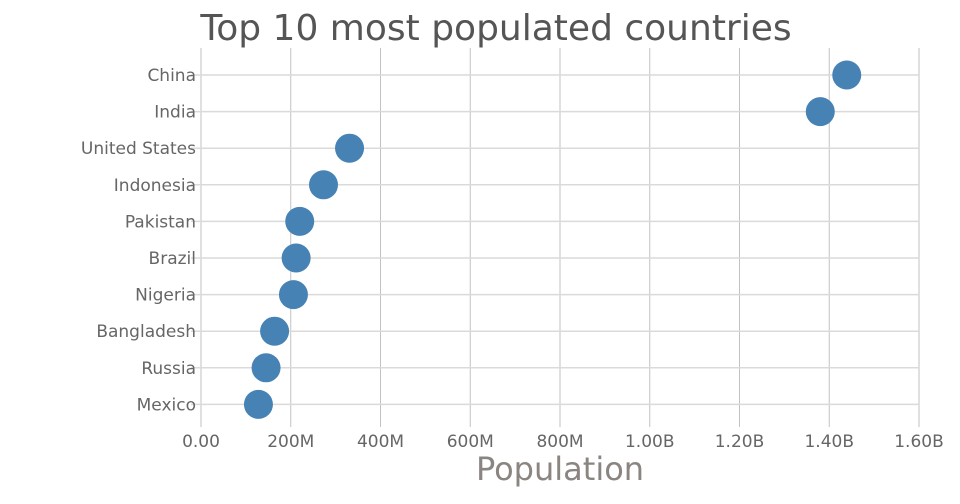  I want to click on y-tick-label: India, so click(175, 113).